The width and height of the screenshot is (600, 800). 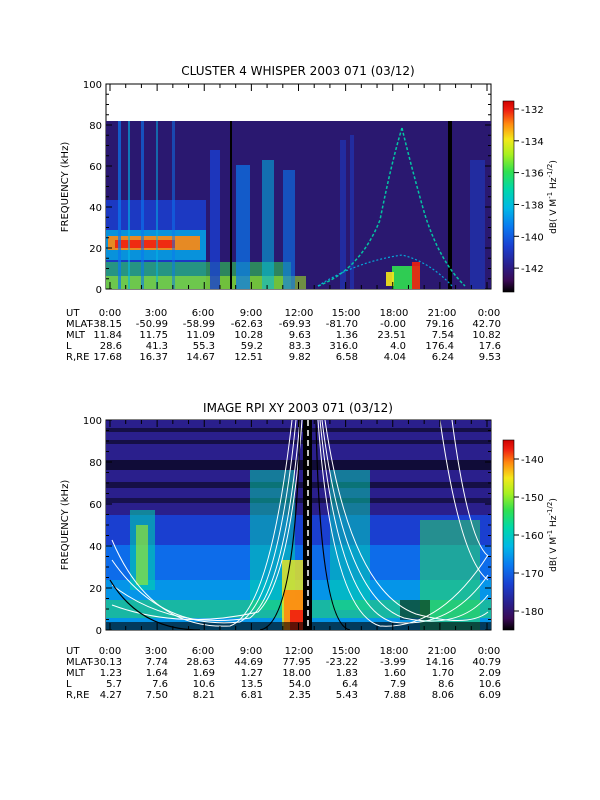 I want to click on ephemeris-value: -23.22, so click(x=342, y=662).